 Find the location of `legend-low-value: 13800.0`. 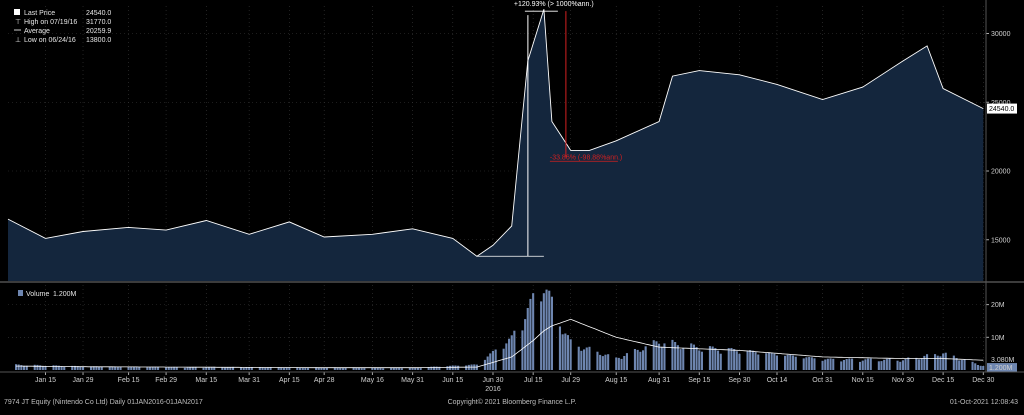

legend-low-value: 13800.0 is located at coordinates (98, 40).